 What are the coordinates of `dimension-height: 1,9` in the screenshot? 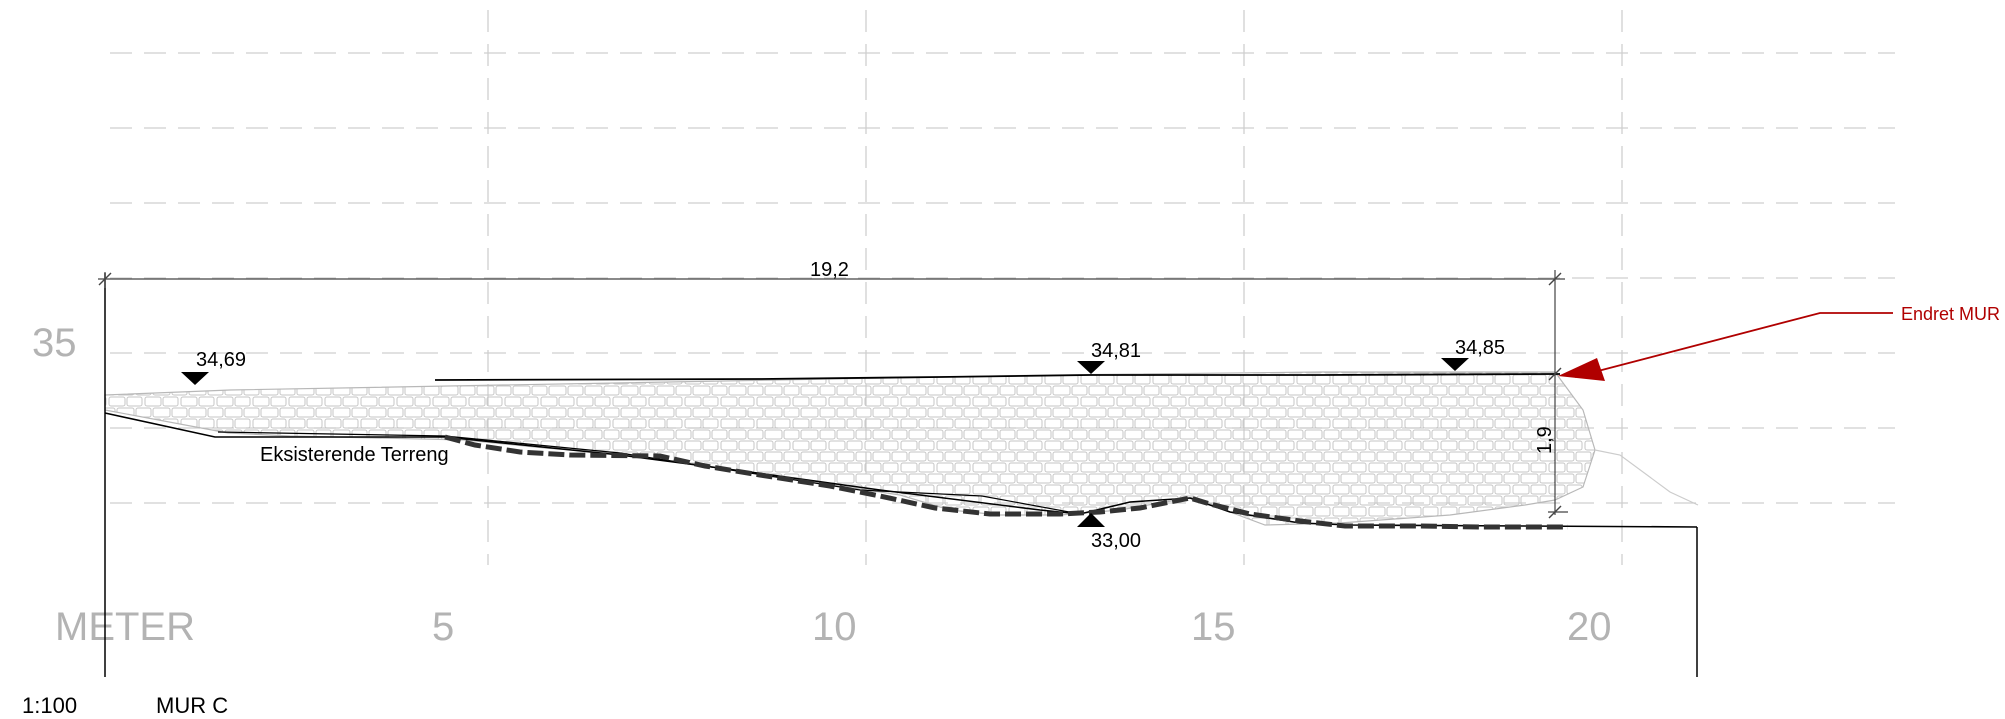 It's located at (1551, 443).